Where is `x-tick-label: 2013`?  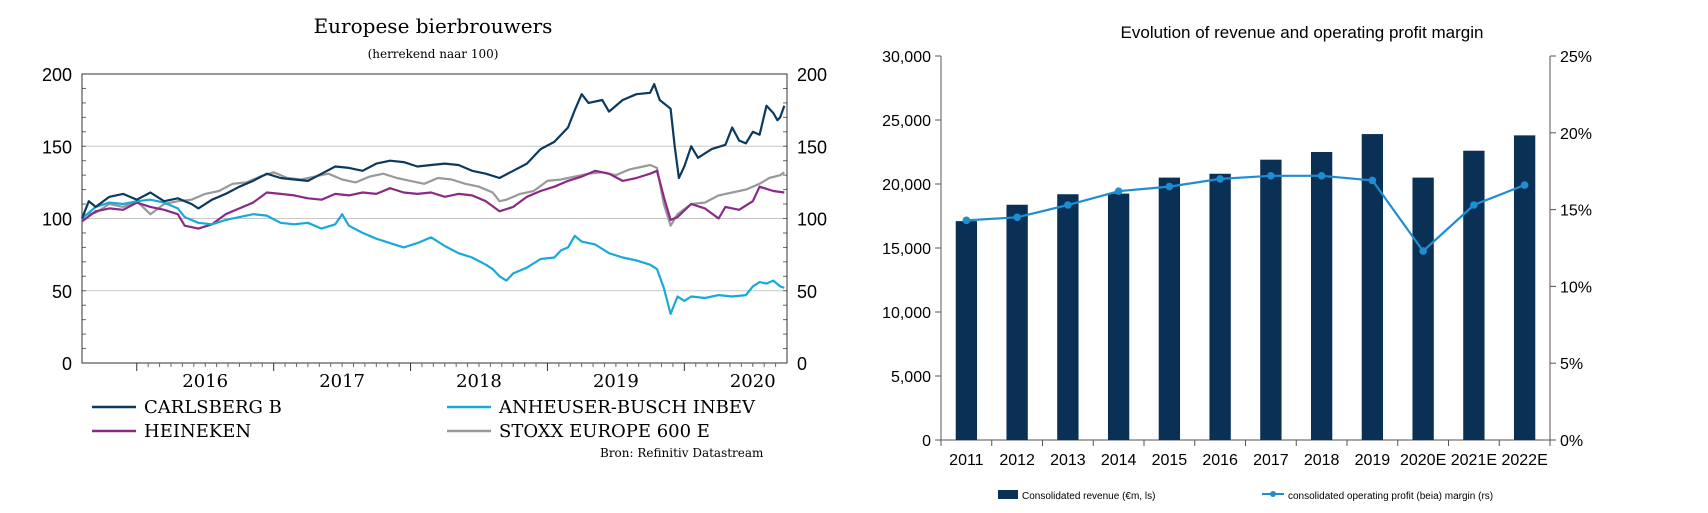
x-tick-label: 2013 is located at coordinates (1068, 460).